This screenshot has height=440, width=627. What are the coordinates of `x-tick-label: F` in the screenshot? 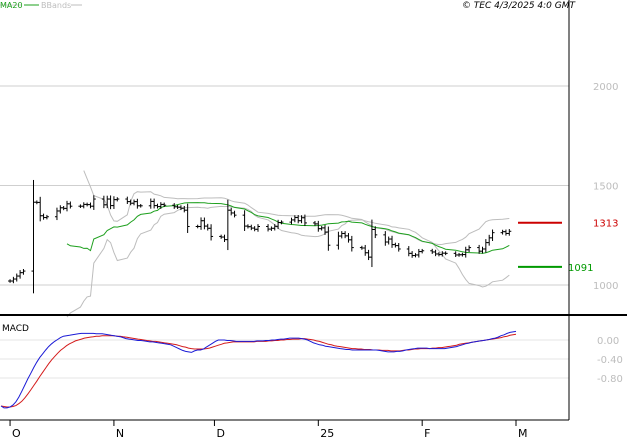 It's located at (427, 433).